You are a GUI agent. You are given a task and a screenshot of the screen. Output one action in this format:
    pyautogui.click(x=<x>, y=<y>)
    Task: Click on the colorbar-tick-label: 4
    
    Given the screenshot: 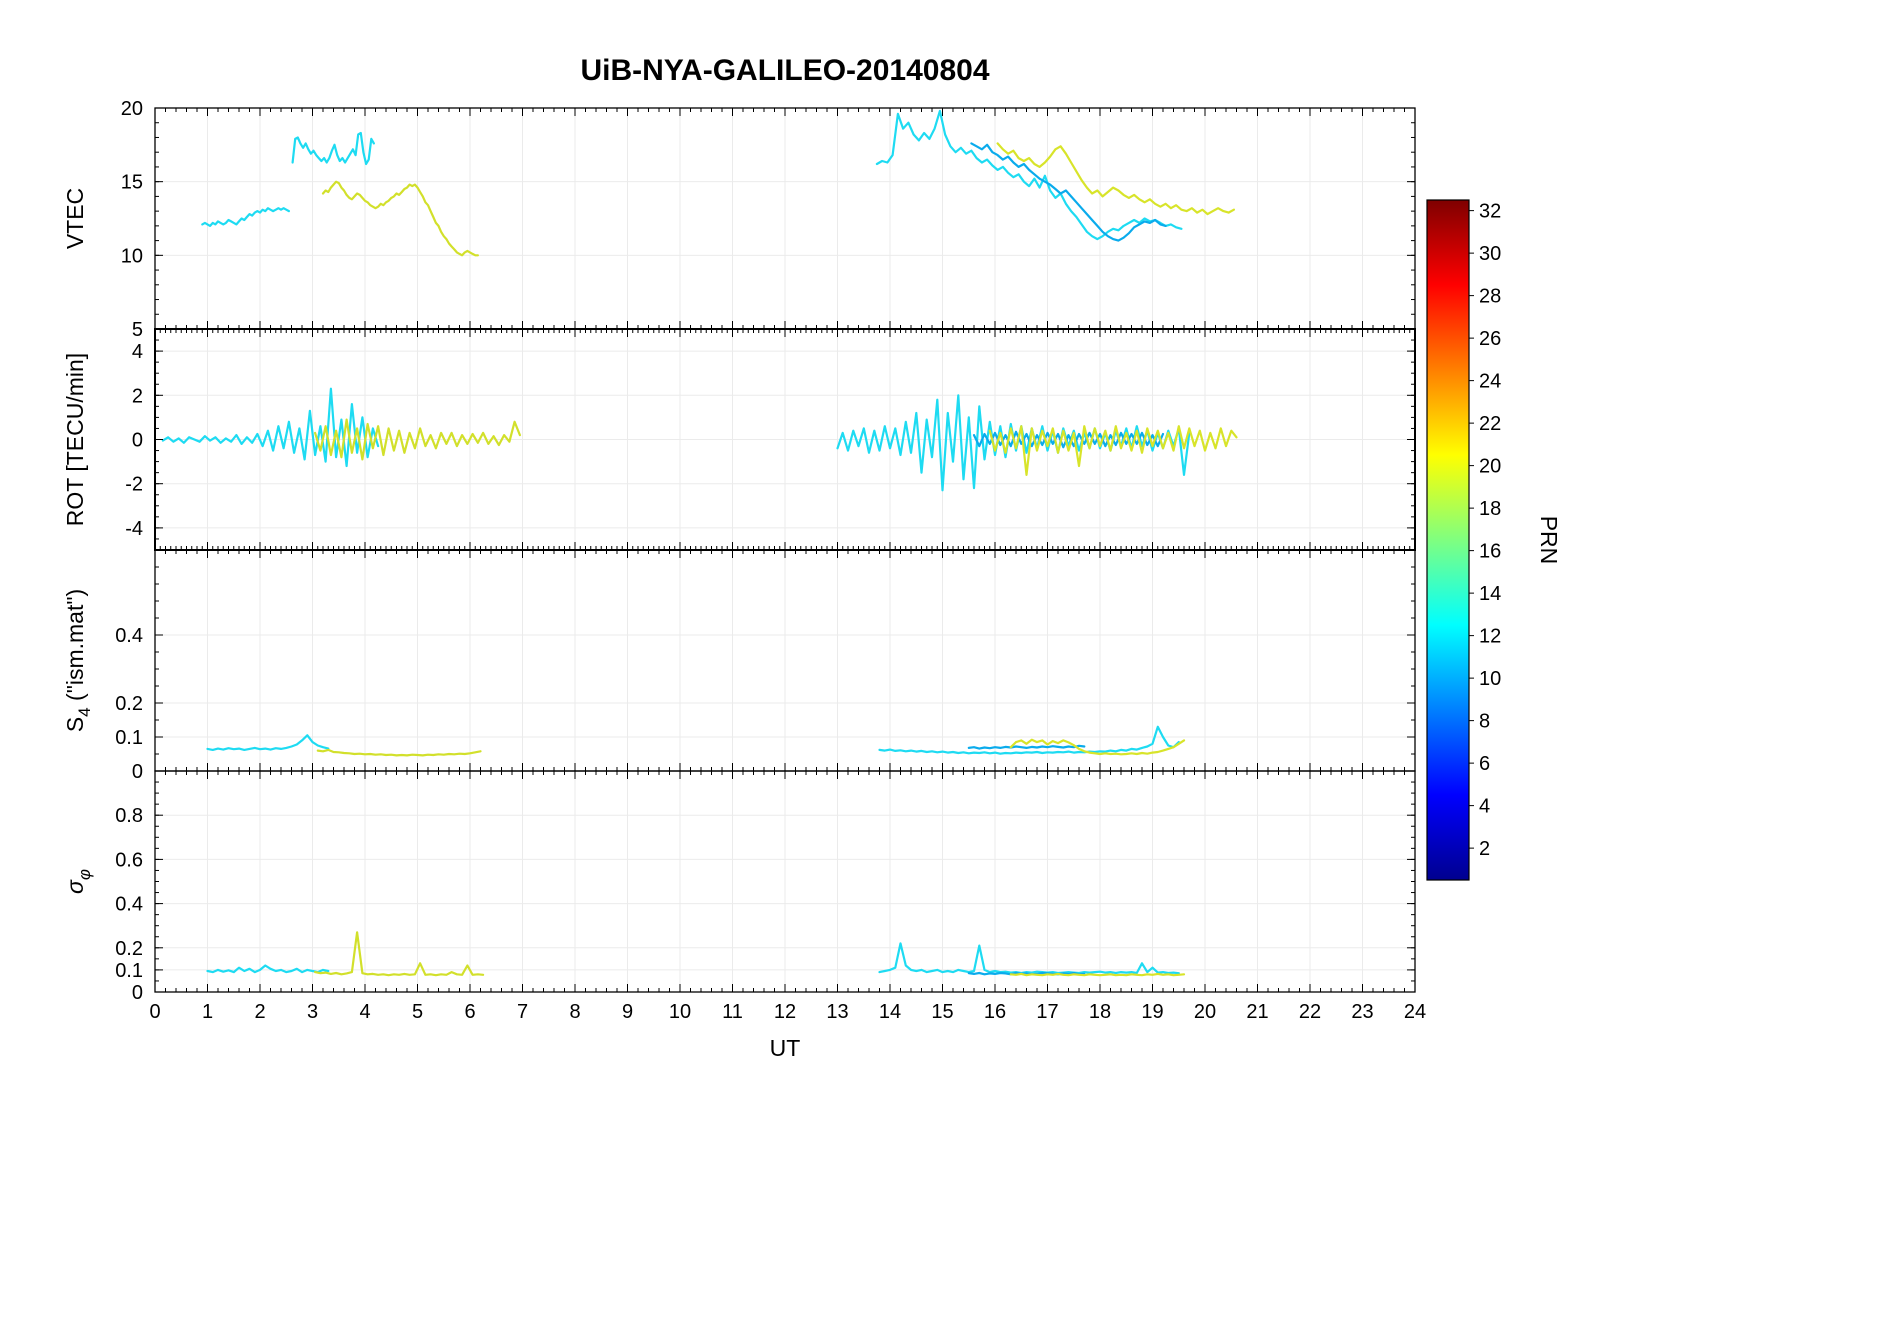 What is the action you would take?
    pyautogui.click(x=1484, y=807)
    